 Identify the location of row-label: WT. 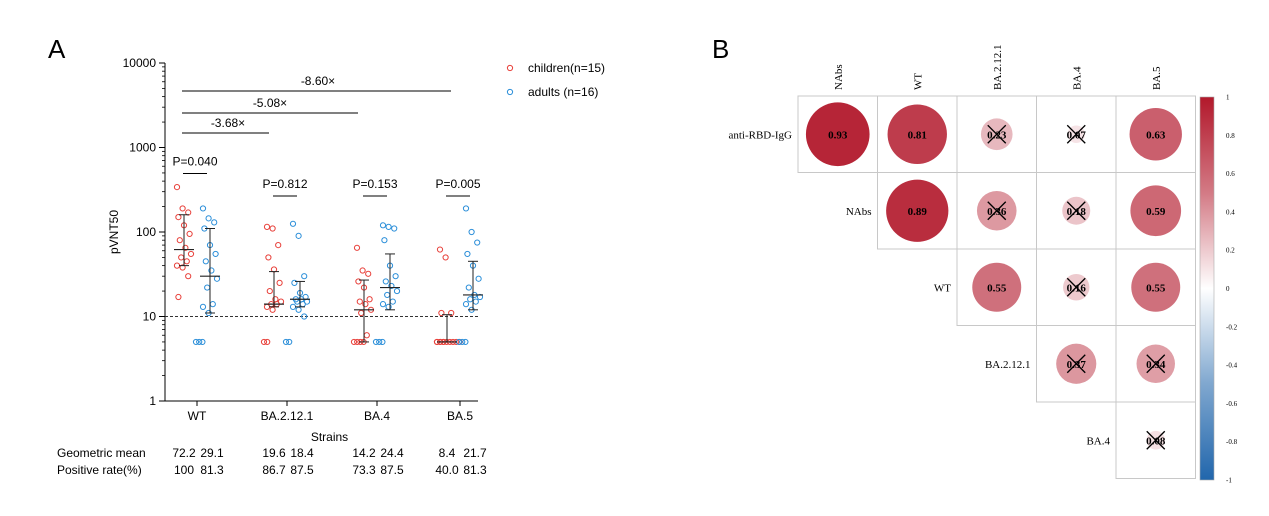
(942, 288).